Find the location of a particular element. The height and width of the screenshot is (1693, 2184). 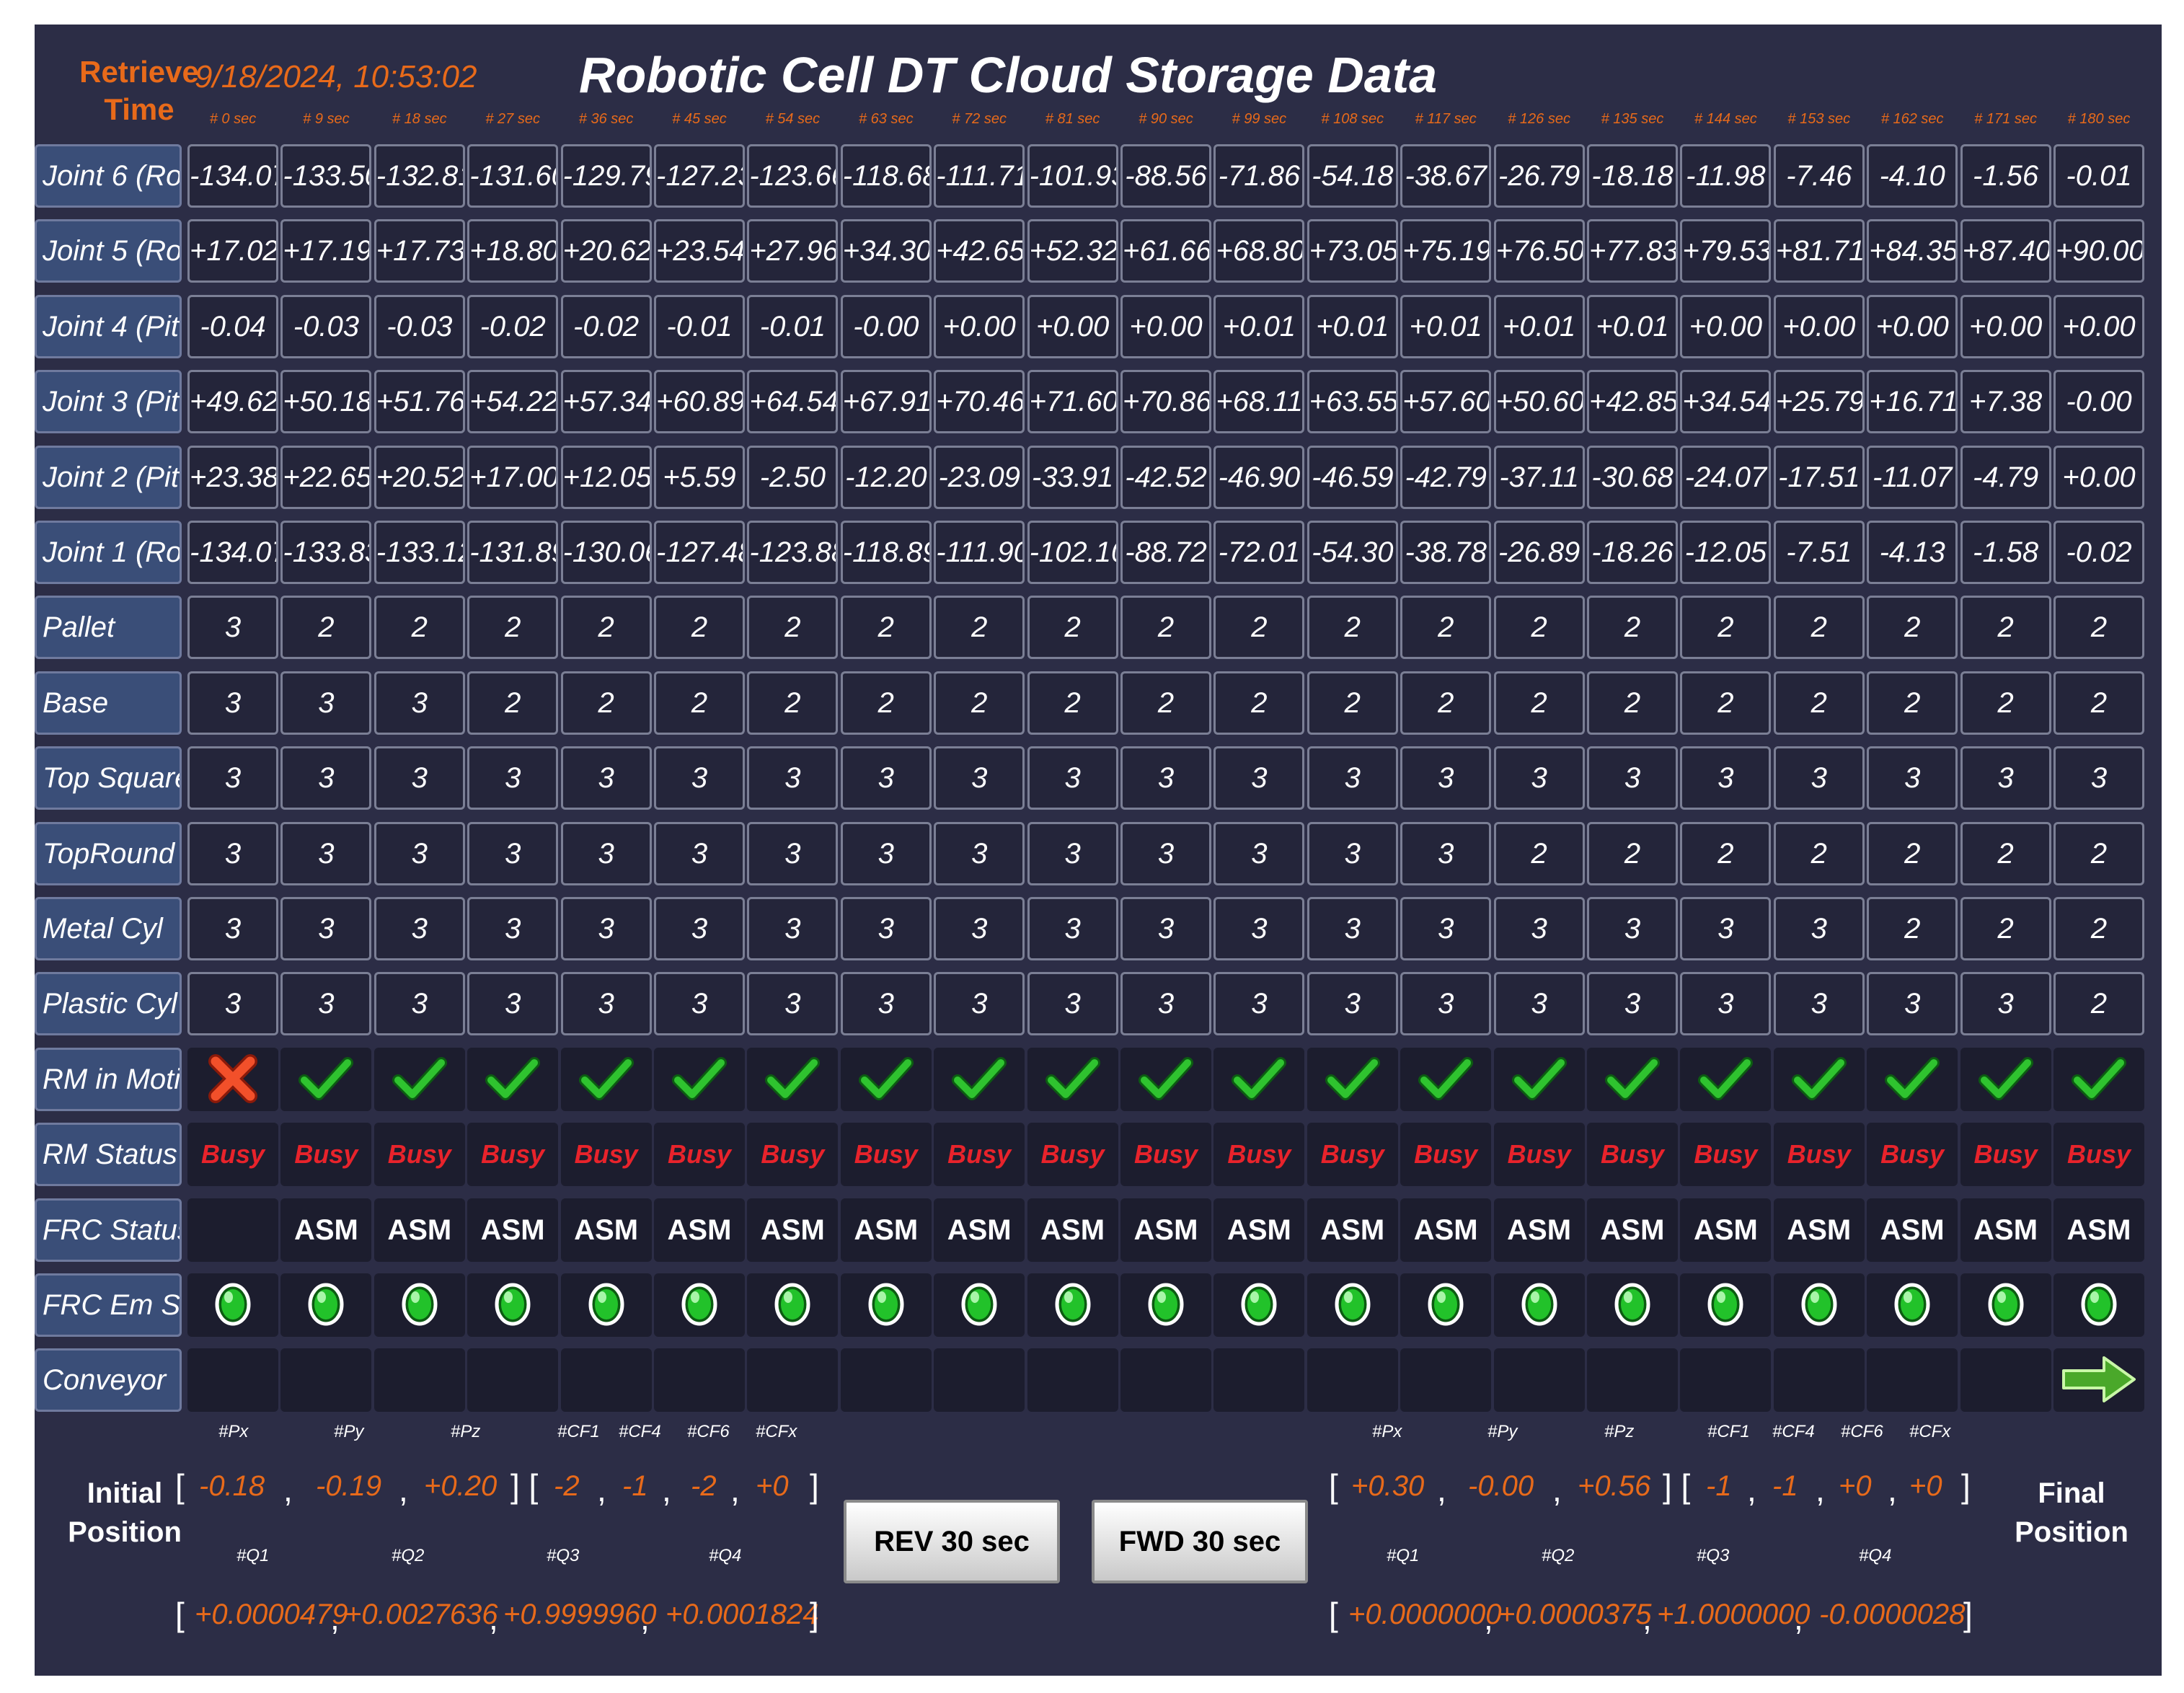

joint-5-roll-value: +81.71 is located at coordinates (1819, 251).